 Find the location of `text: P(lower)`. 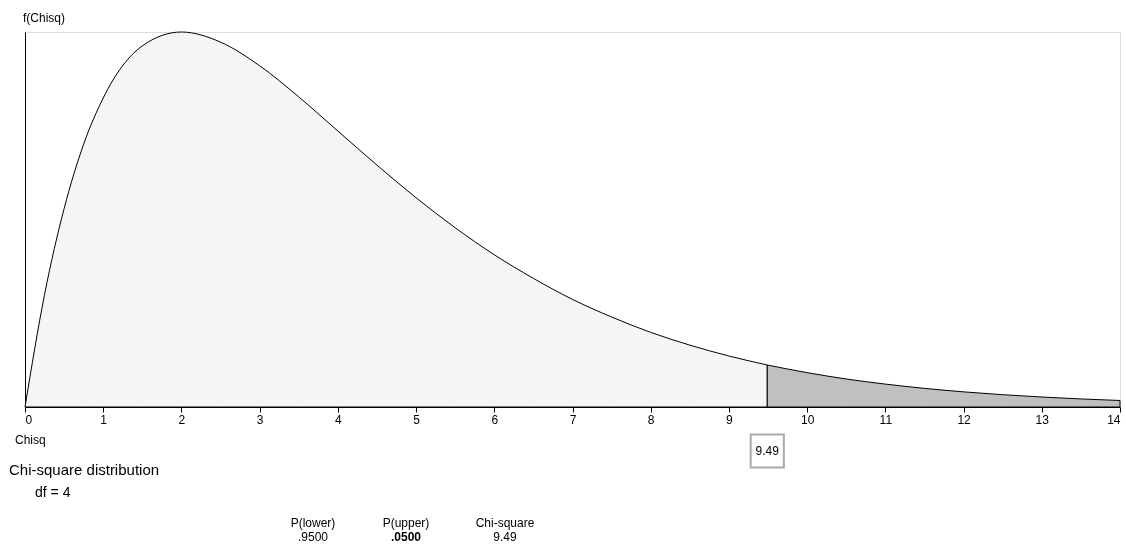

text: P(lower) is located at coordinates (313, 523).